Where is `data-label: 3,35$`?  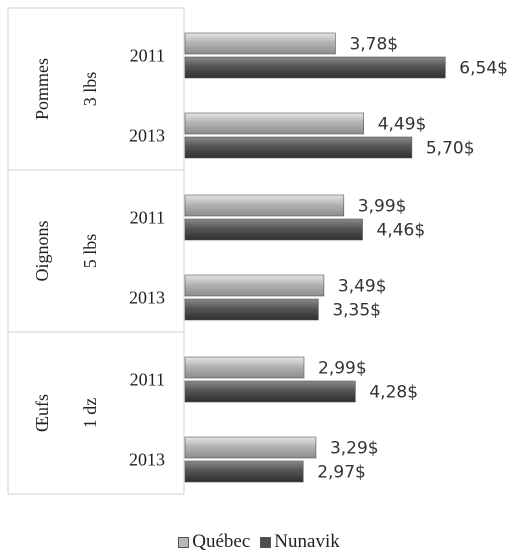 data-label: 3,35$ is located at coordinates (356, 311).